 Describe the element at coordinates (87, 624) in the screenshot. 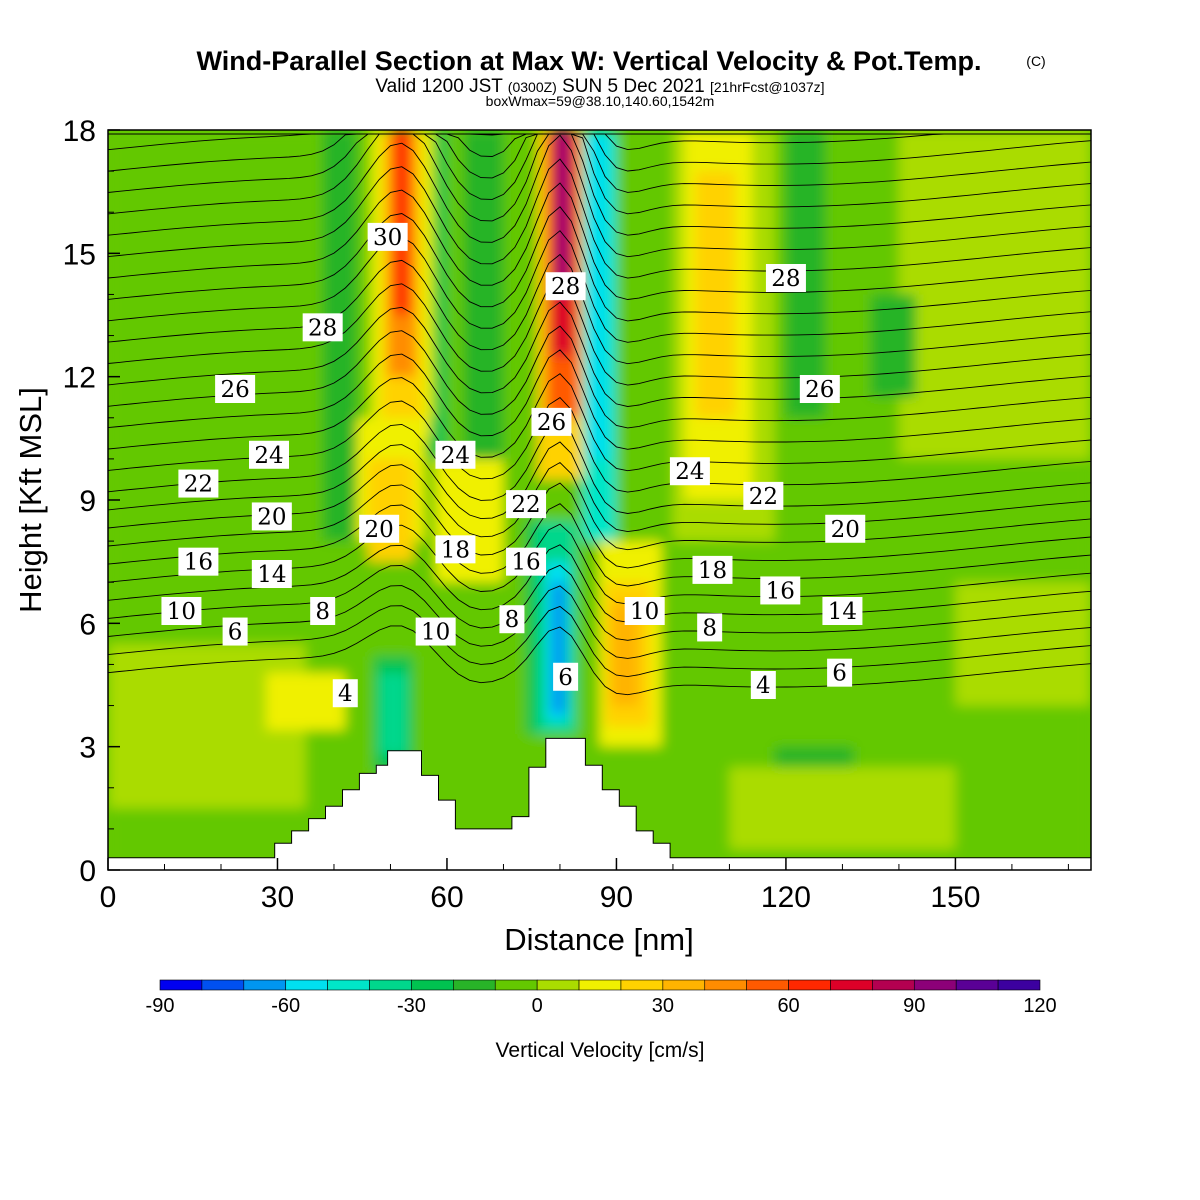

I see `y-tick-label: 6` at that location.